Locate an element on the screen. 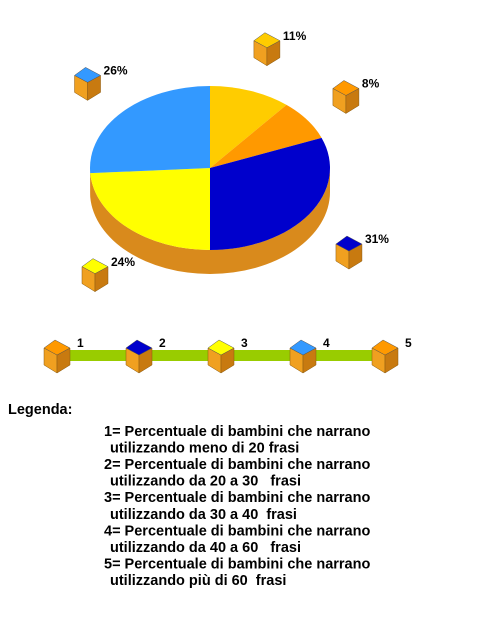 The height and width of the screenshot is (621, 480). legend-label: 5 is located at coordinates (408, 343).